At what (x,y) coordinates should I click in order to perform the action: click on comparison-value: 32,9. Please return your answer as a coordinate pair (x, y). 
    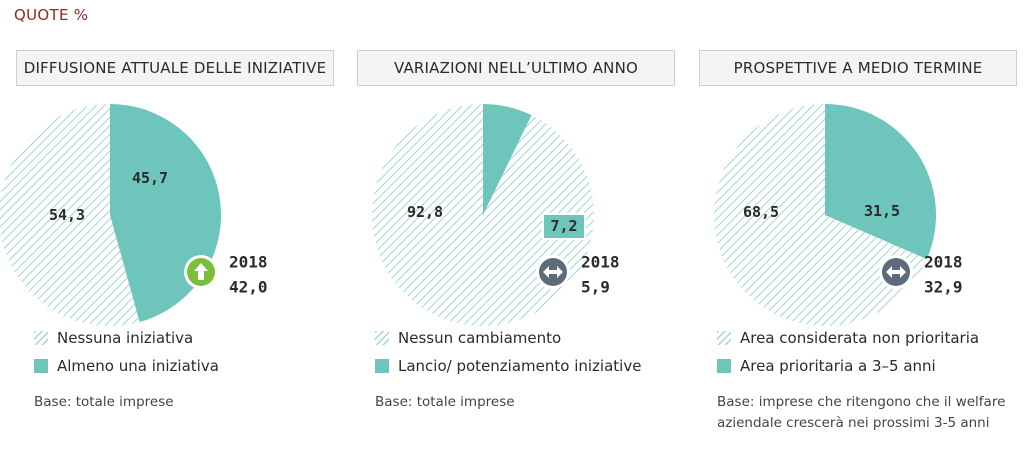
    Looking at the image, I should click on (943, 287).